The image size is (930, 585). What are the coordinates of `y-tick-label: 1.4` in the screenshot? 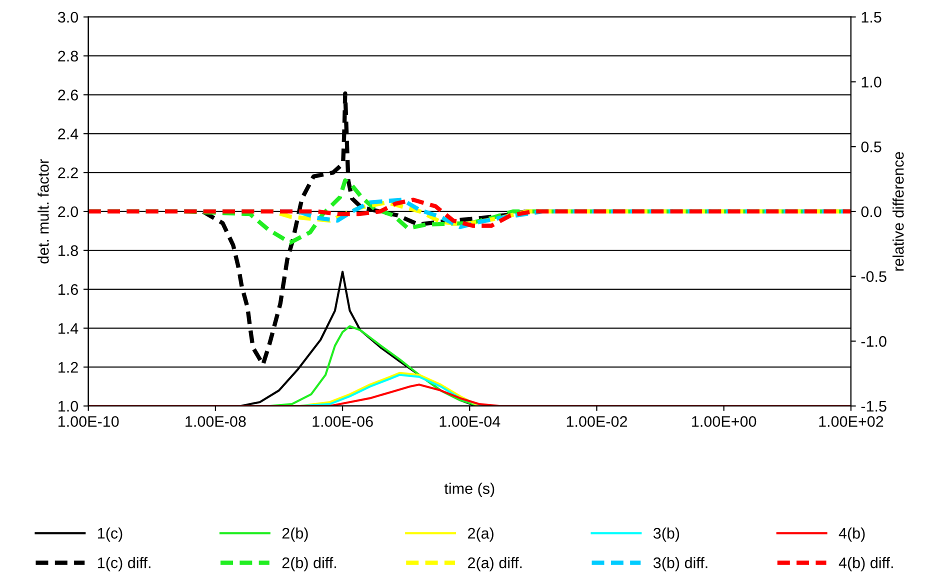 It's located at (68, 328).